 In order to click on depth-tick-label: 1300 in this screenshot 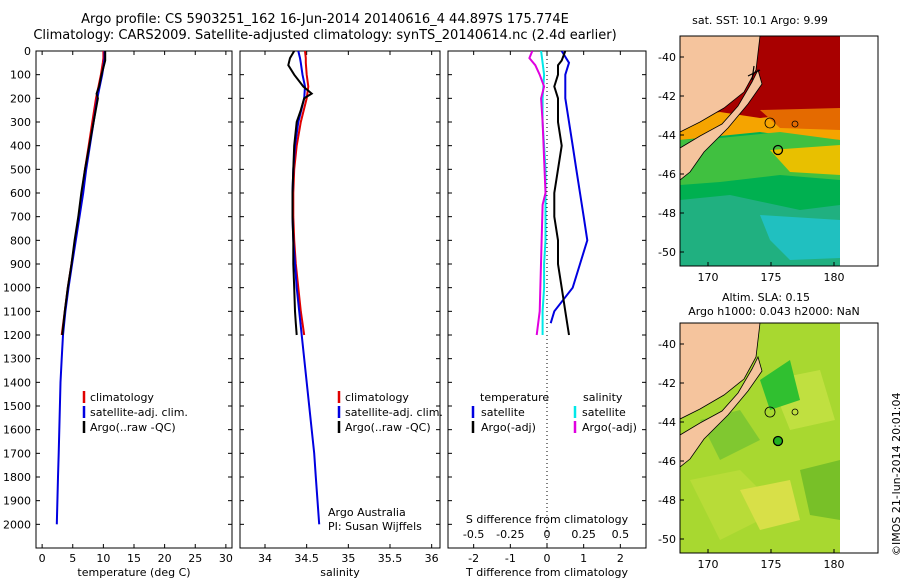, I will do `click(17, 359)`.